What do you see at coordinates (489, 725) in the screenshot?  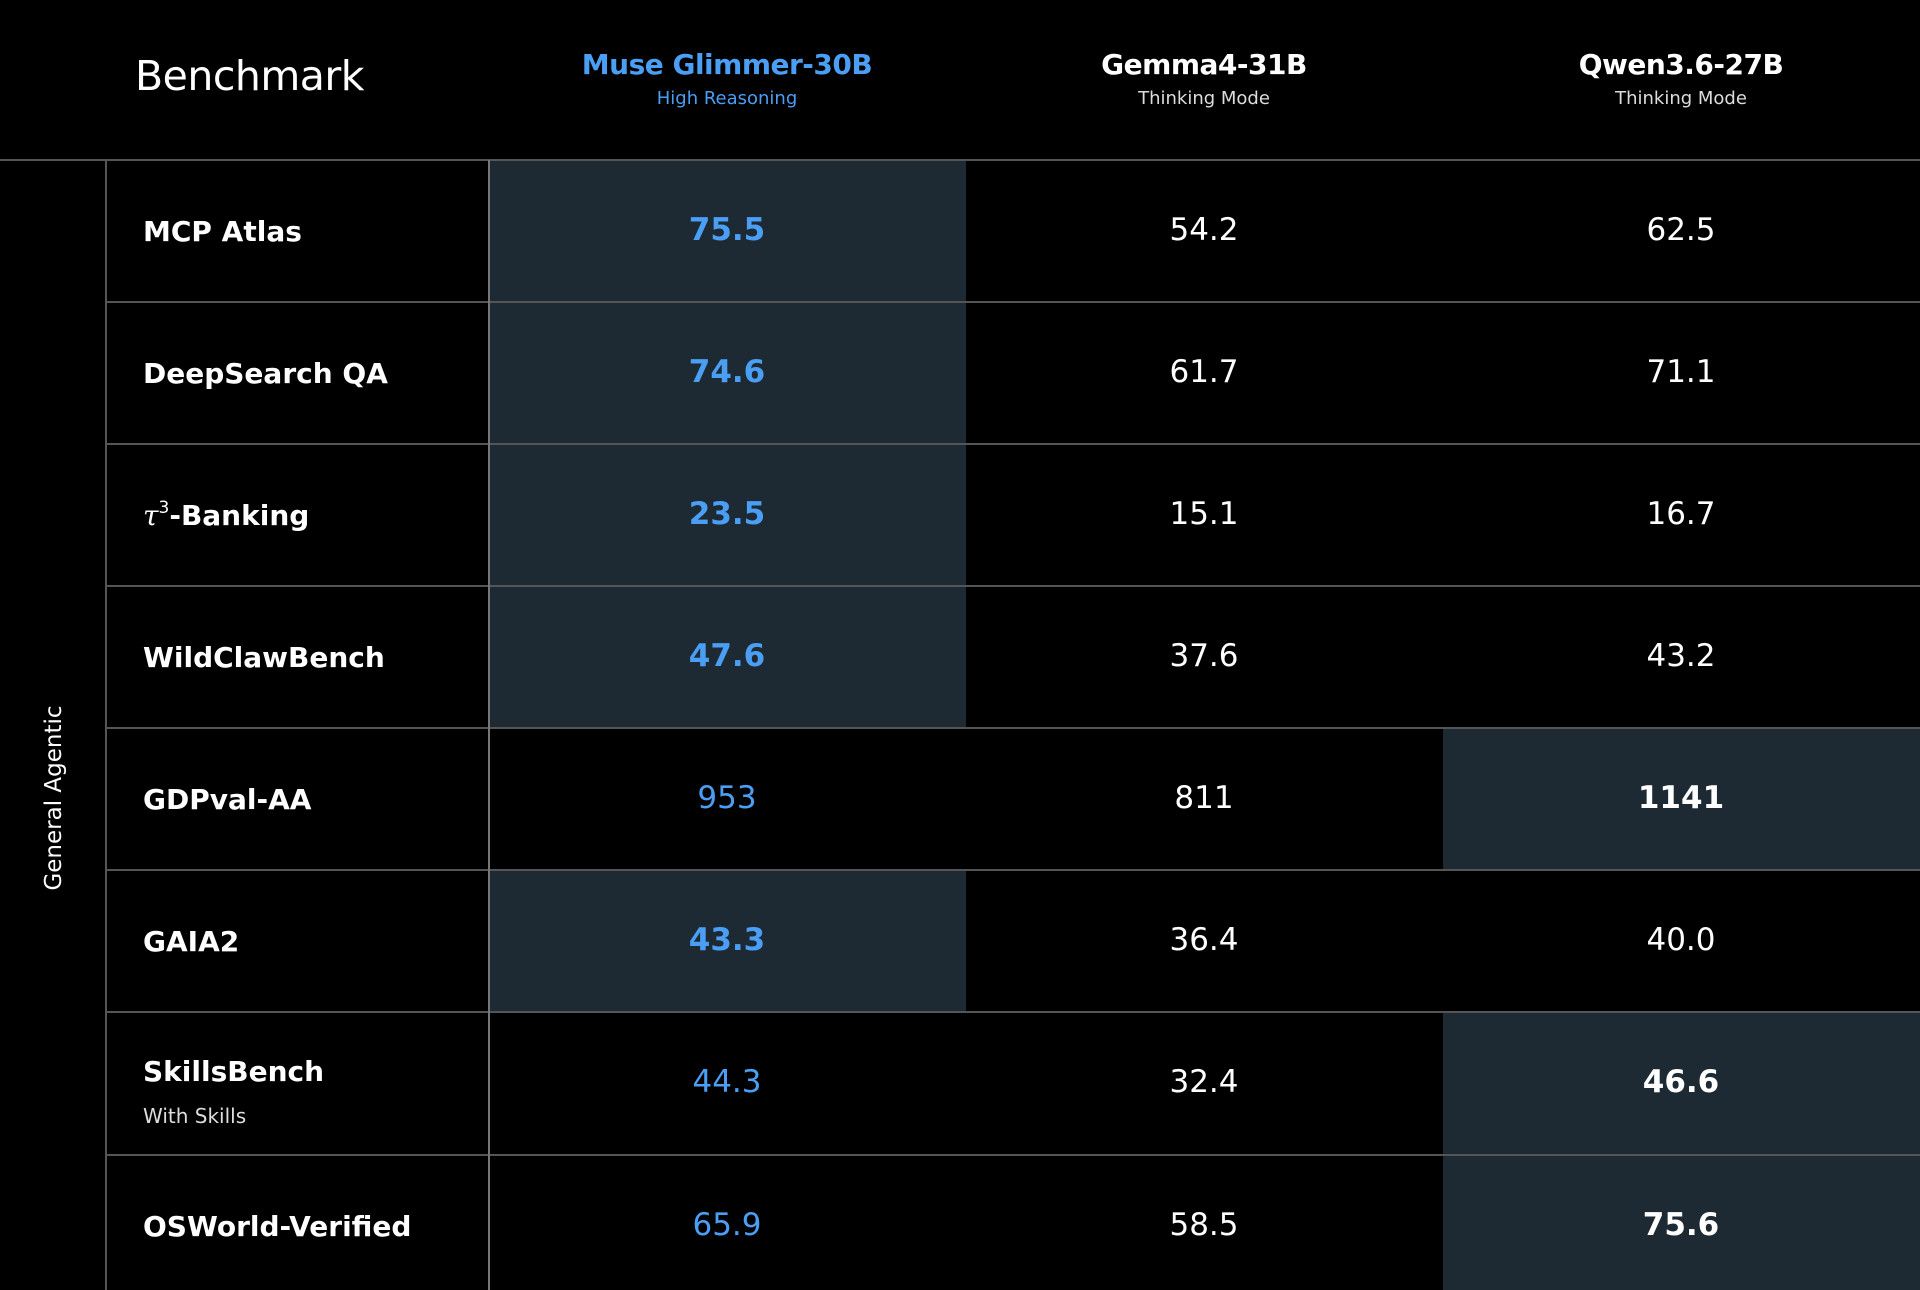 I see `benchmark-column-divider` at bounding box center [489, 725].